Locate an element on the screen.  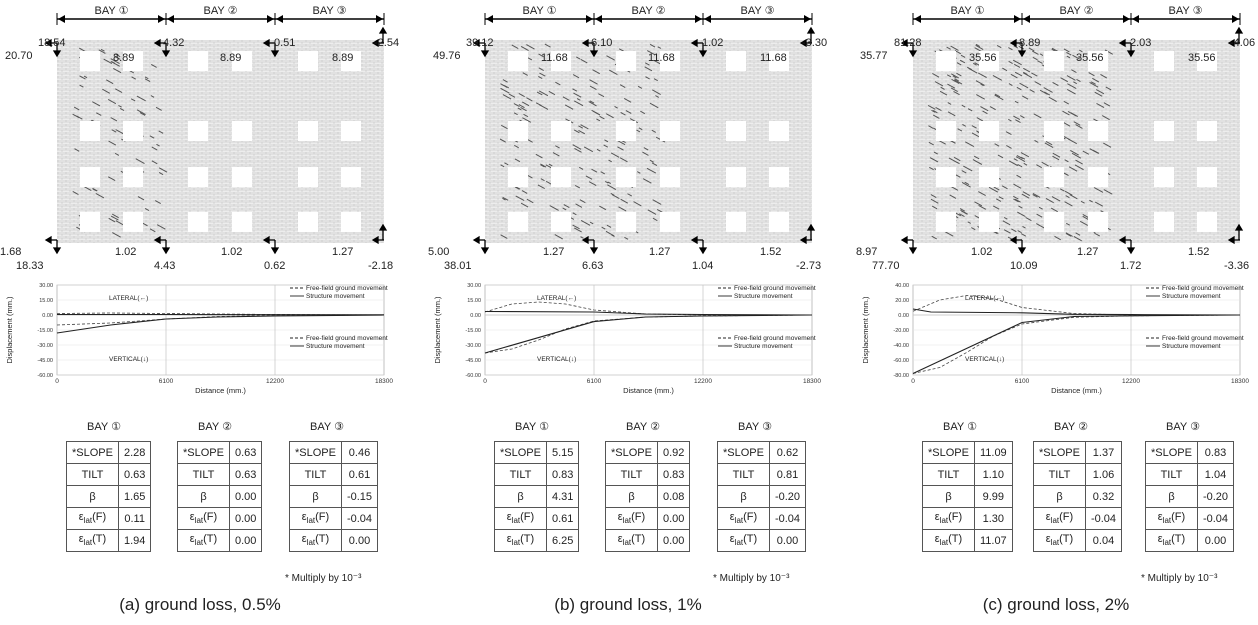
y-tick-label: -45.00 is located at coordinates (473, 361).